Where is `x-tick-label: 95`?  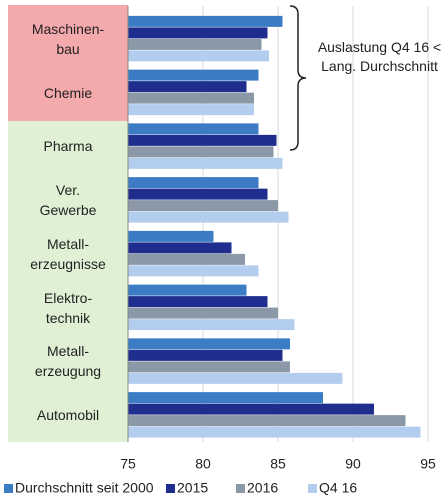
x-tick-label: 95 is located at coordinates (428, 464).